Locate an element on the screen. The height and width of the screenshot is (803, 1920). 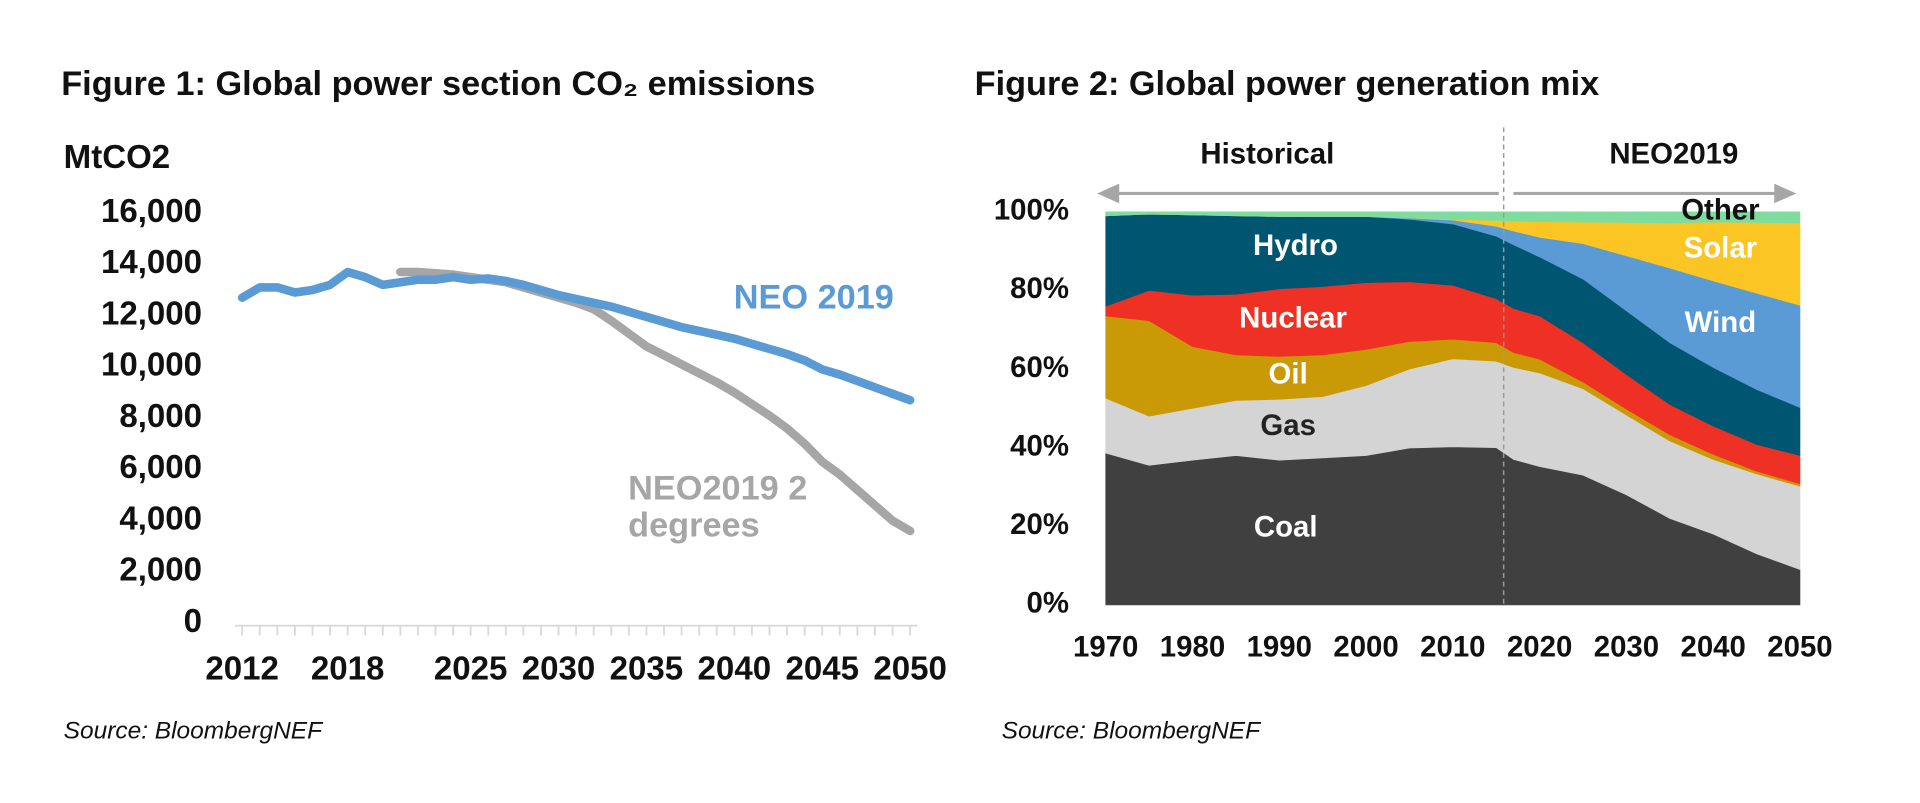
y-tick-label: 10,000 is located at coordinates (151, 365).